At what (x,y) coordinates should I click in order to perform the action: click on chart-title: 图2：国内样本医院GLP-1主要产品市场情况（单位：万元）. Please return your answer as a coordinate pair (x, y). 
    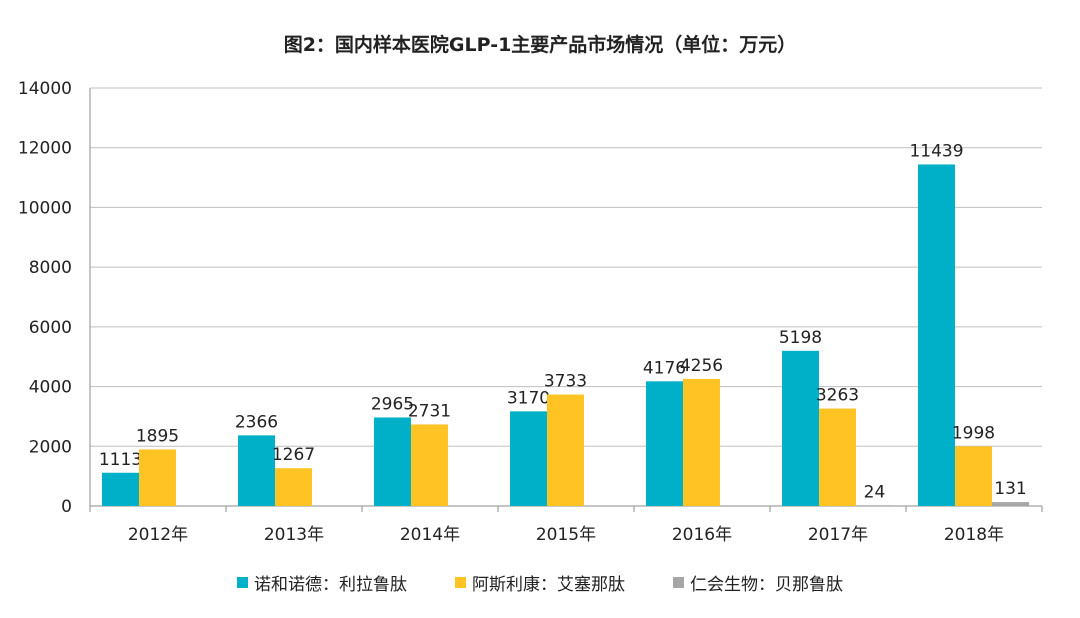
    Looking at the image, I should click on (540, 45).